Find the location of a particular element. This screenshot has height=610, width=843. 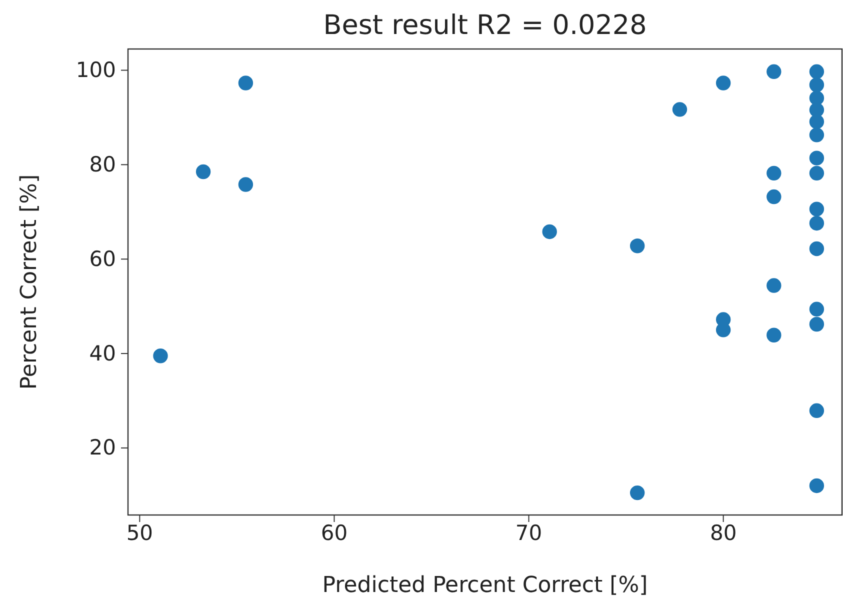

x-axis-title: Predicted Percent Correct [%] is located at coordinates (485, 585).